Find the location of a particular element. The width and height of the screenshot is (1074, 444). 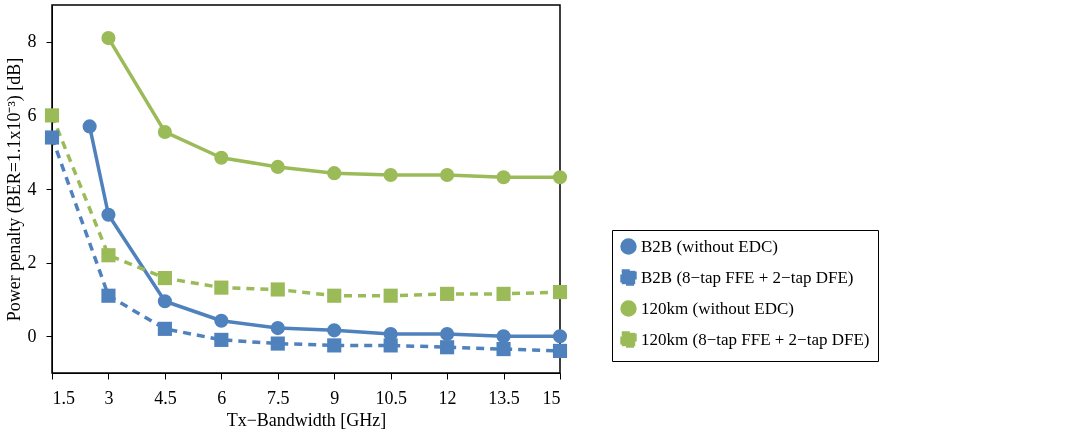

y-tick-label: 6 is located at coordinates (32, 114).